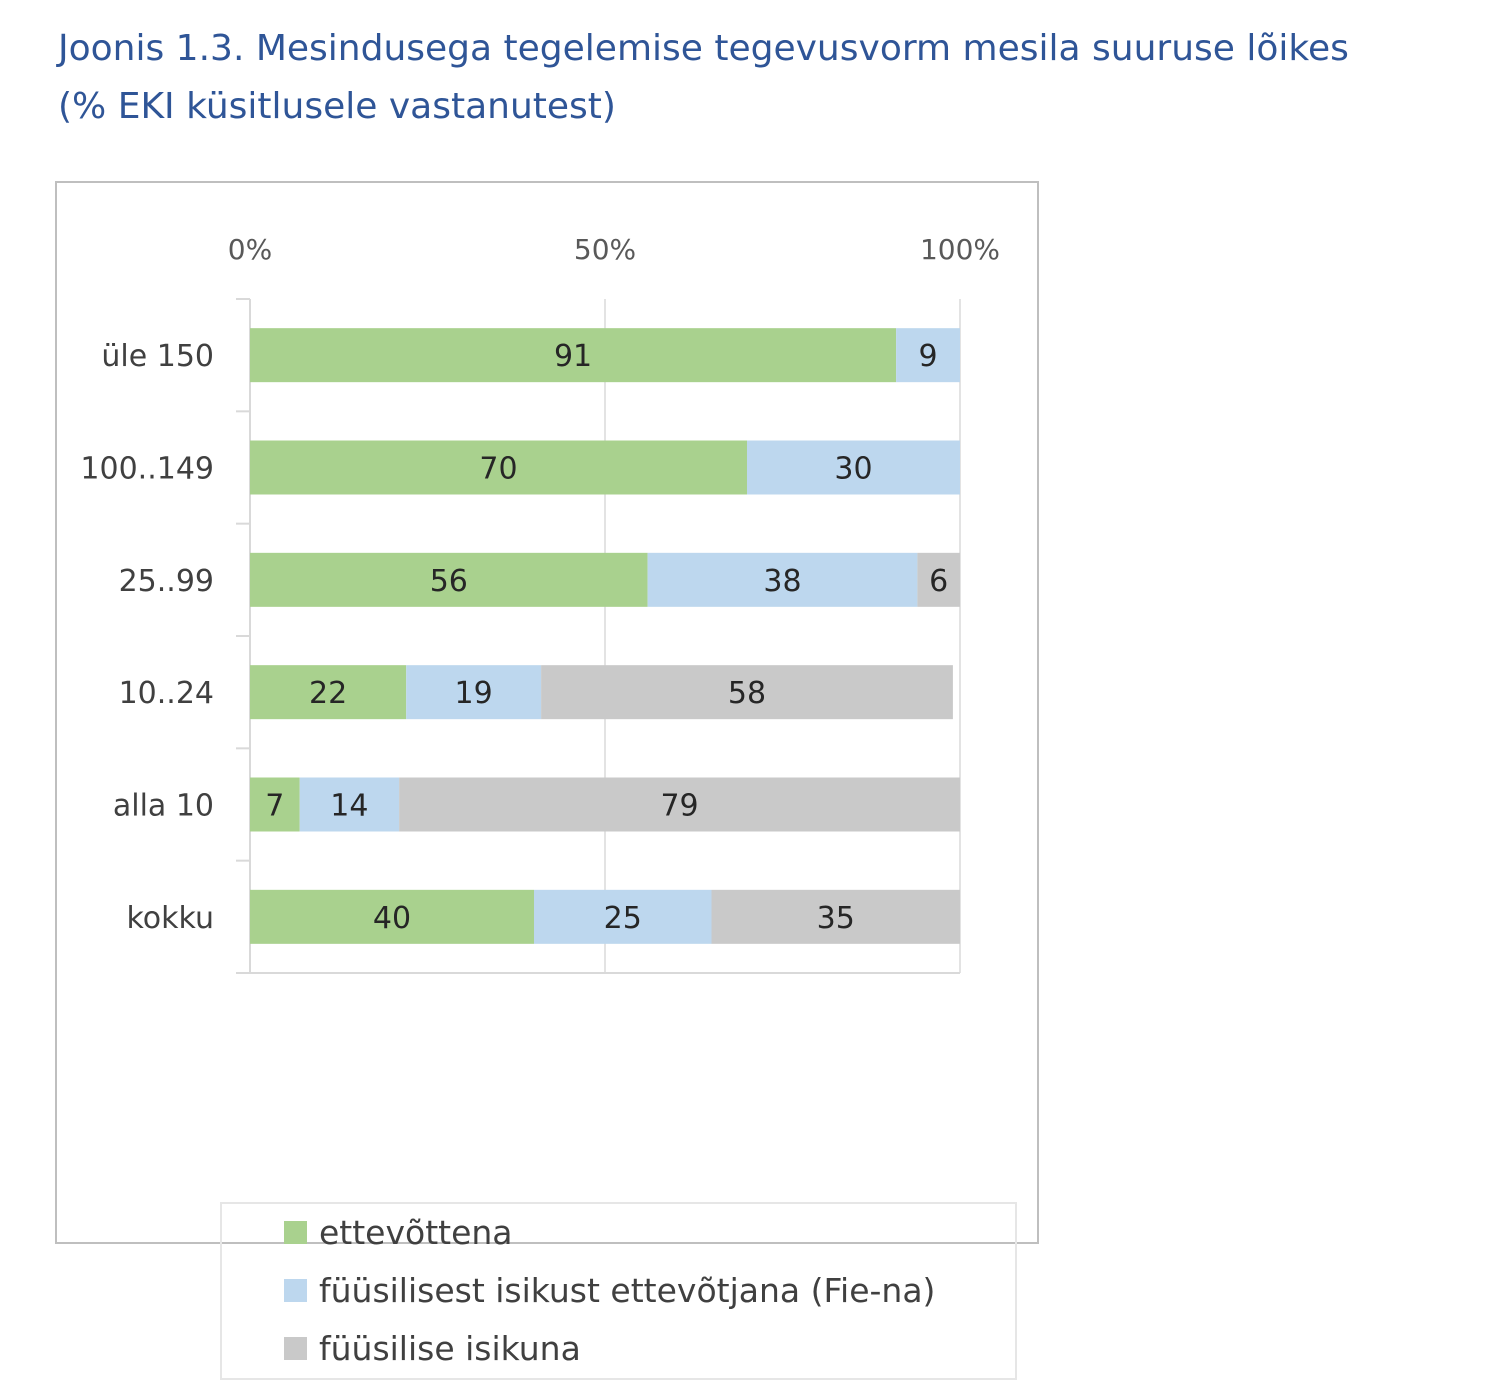 The width and height of the screenshot is (1512, 1380). I want to click on category-label: alla 10, so click(163, 806).